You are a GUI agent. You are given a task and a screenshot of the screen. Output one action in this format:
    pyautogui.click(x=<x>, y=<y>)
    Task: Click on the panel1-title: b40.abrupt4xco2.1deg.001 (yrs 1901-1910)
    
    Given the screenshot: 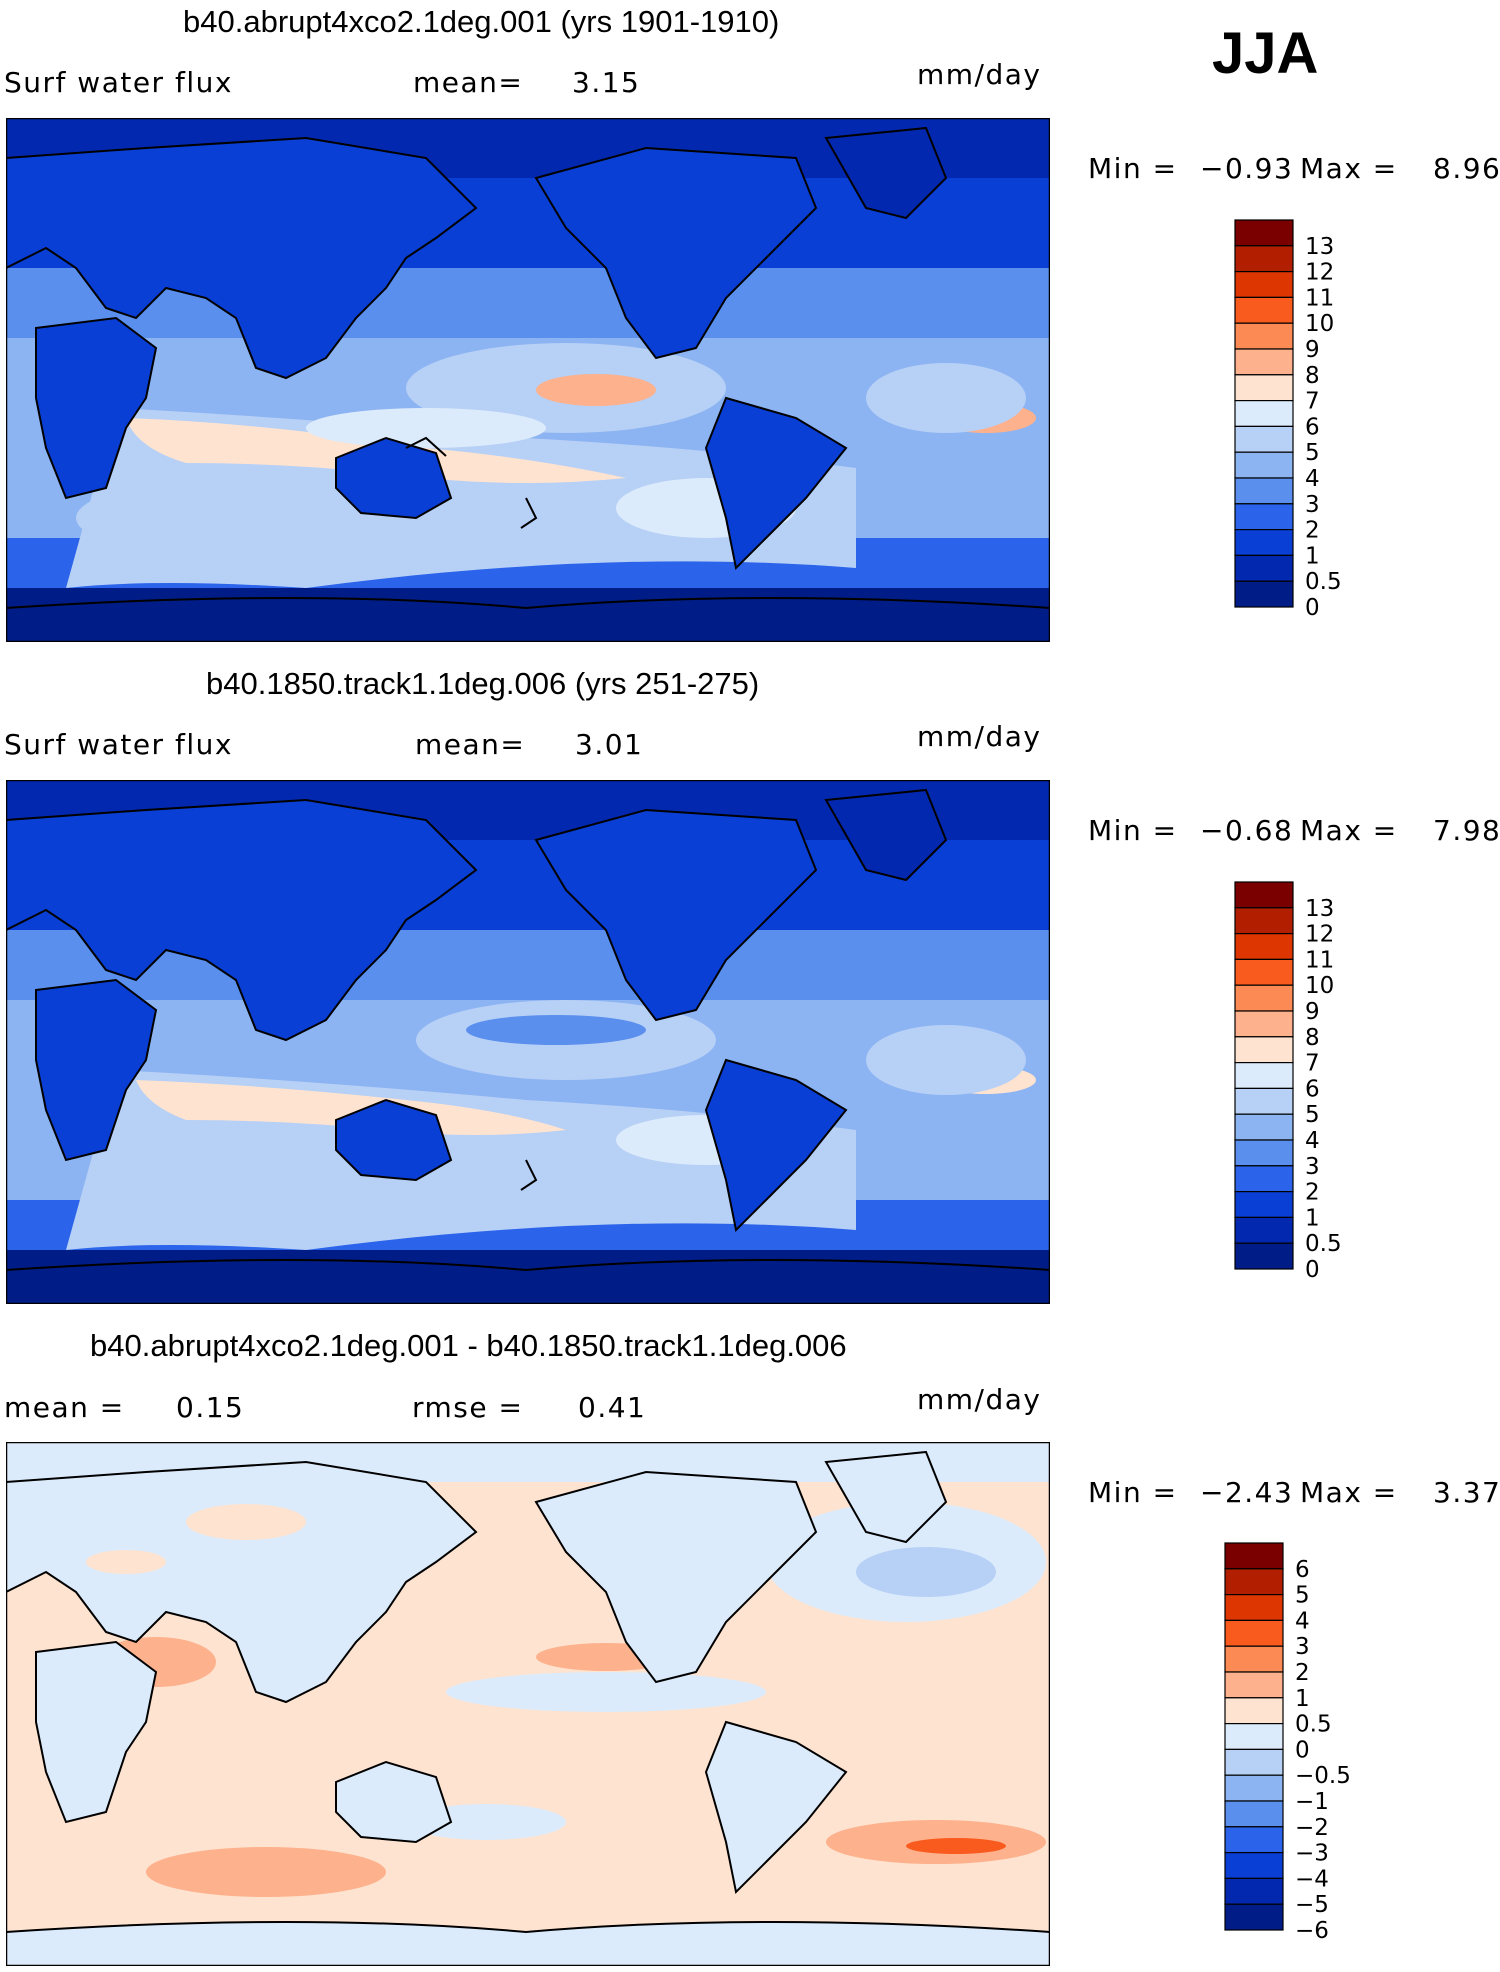 What is the action you would take?
    pyautogui.click(x=481, y=21)
    